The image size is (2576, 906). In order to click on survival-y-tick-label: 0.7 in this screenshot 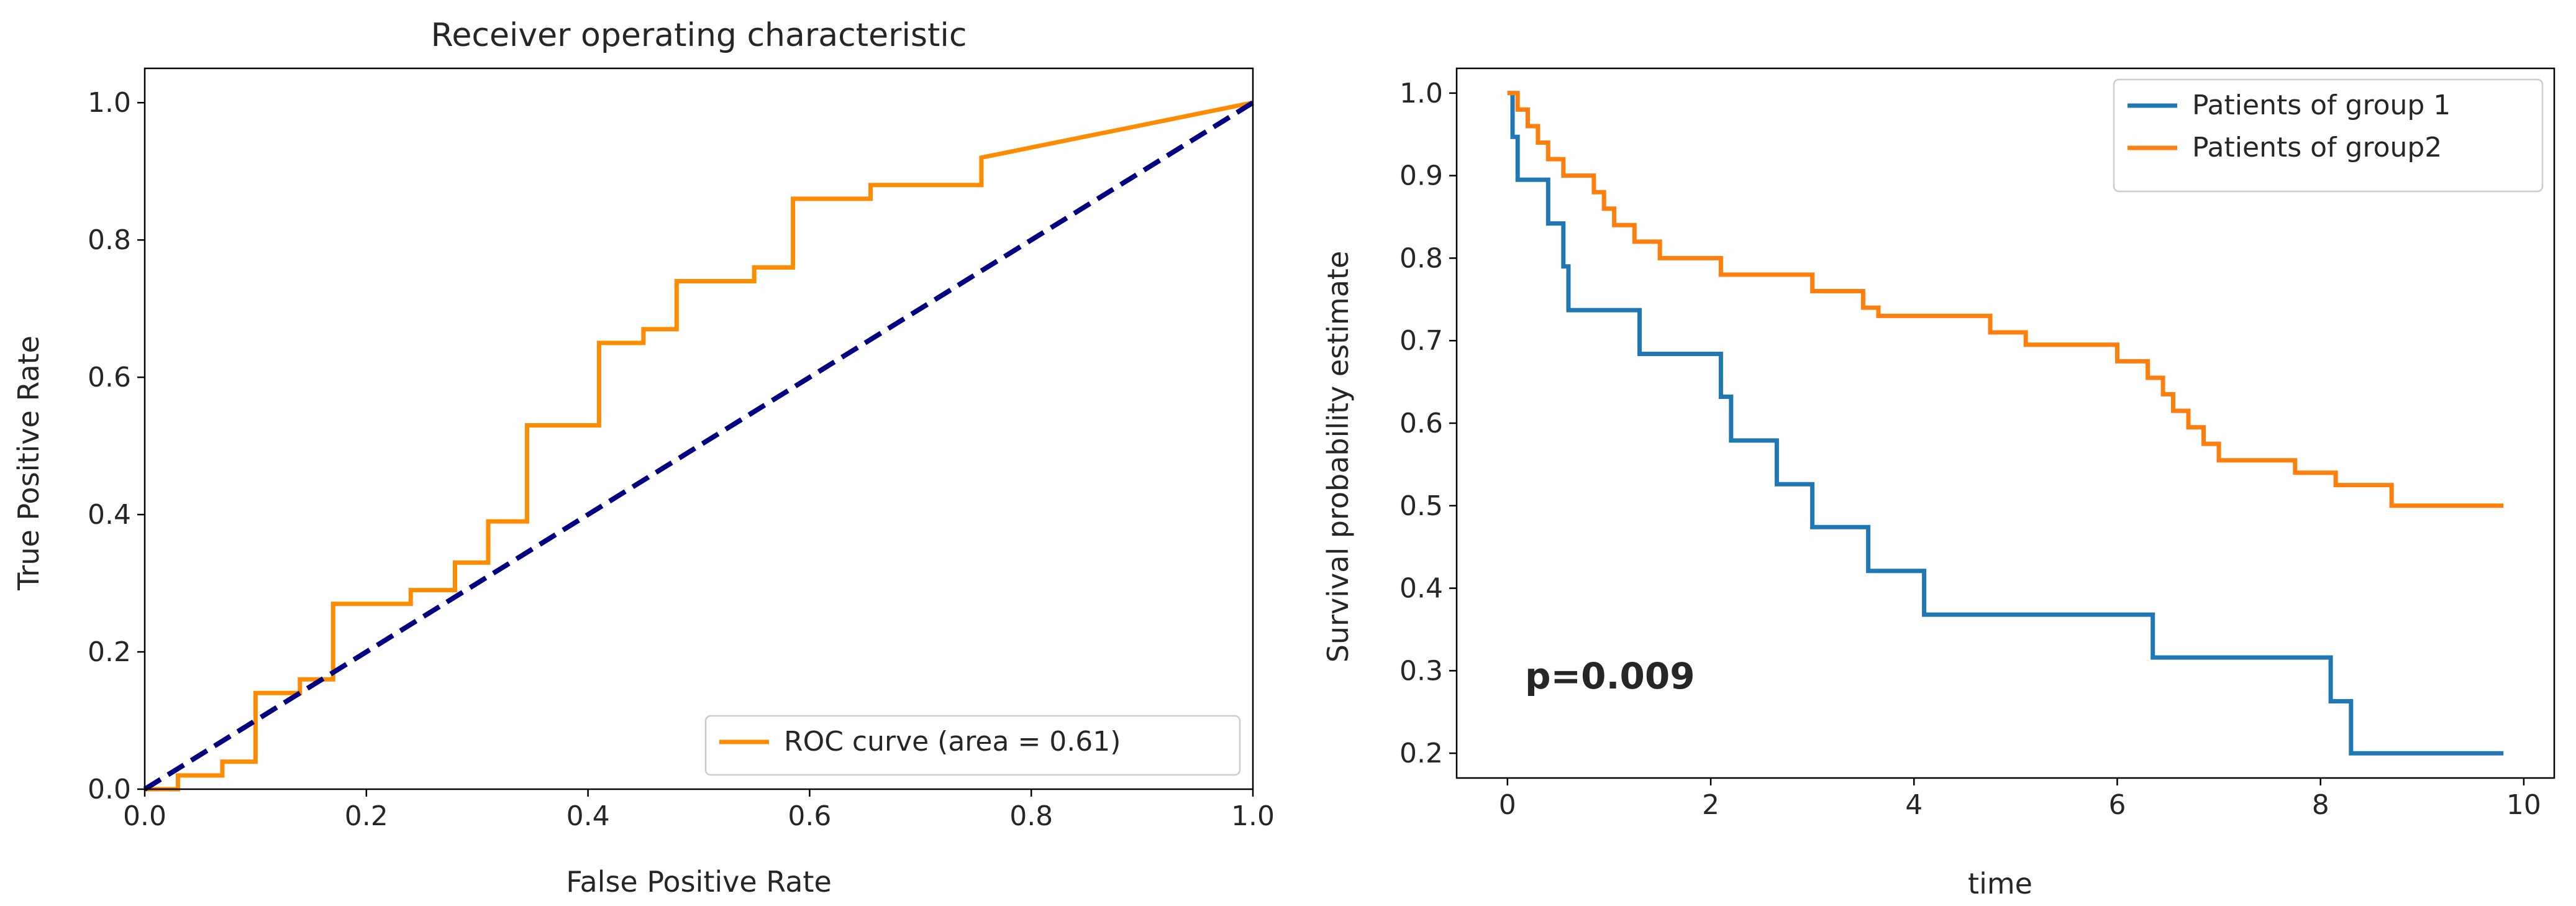, I will do `click(1421, 341)`.